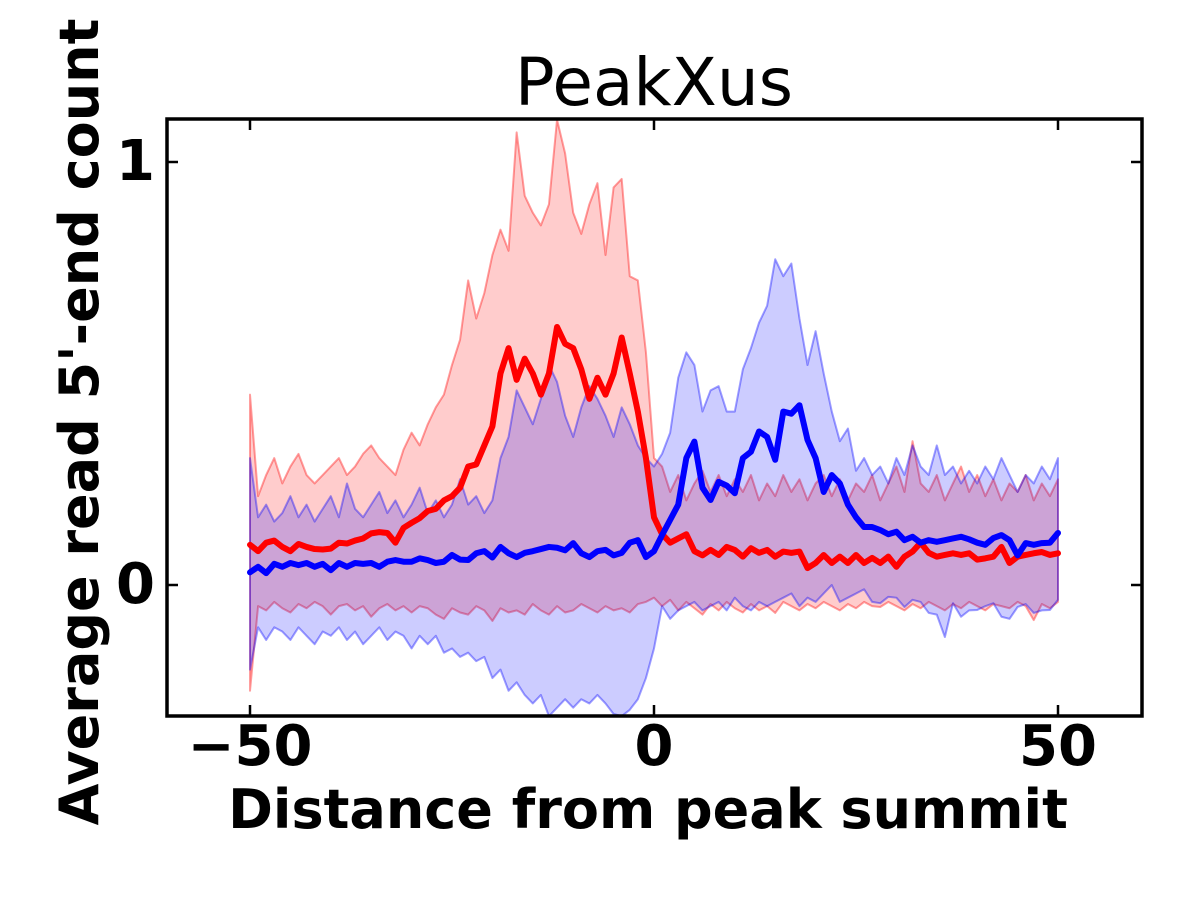 Image resolution: width=1200 pixels, height=900 pixels. I want to click on y-tick-label-0: 0, so click(135, 584).